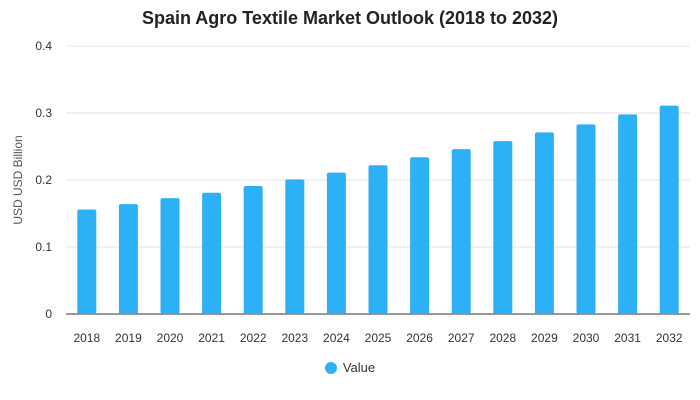 The width and height of the screenshot is (700, 400). Describe the element at coordinates (420, 235) in the screenshot. I see `bar-2026` at that location.